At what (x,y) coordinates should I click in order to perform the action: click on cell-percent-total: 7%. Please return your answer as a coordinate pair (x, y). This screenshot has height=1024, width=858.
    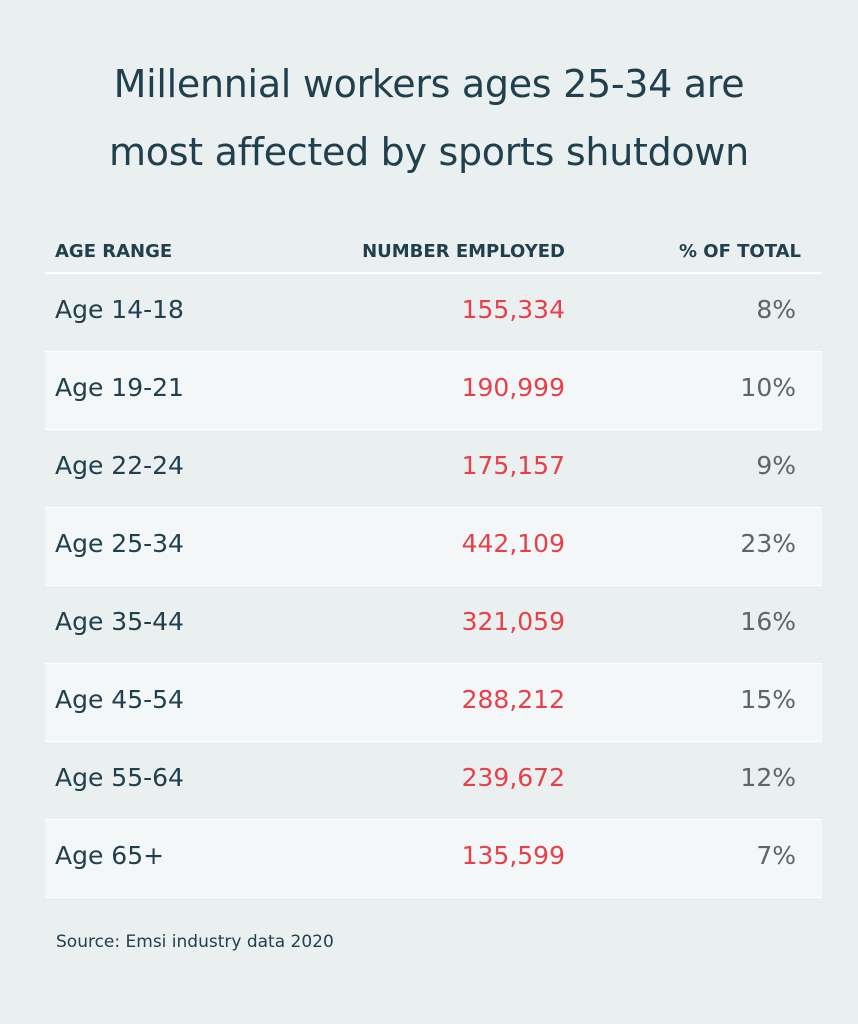
    Looking at the image, I should click on (776, 855).